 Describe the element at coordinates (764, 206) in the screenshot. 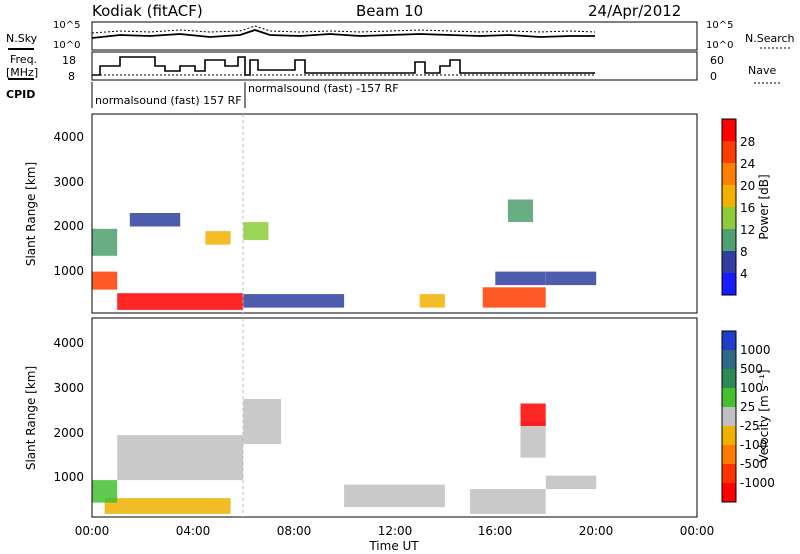

I see `power-colorbar-label: Power [dB]` at that location.